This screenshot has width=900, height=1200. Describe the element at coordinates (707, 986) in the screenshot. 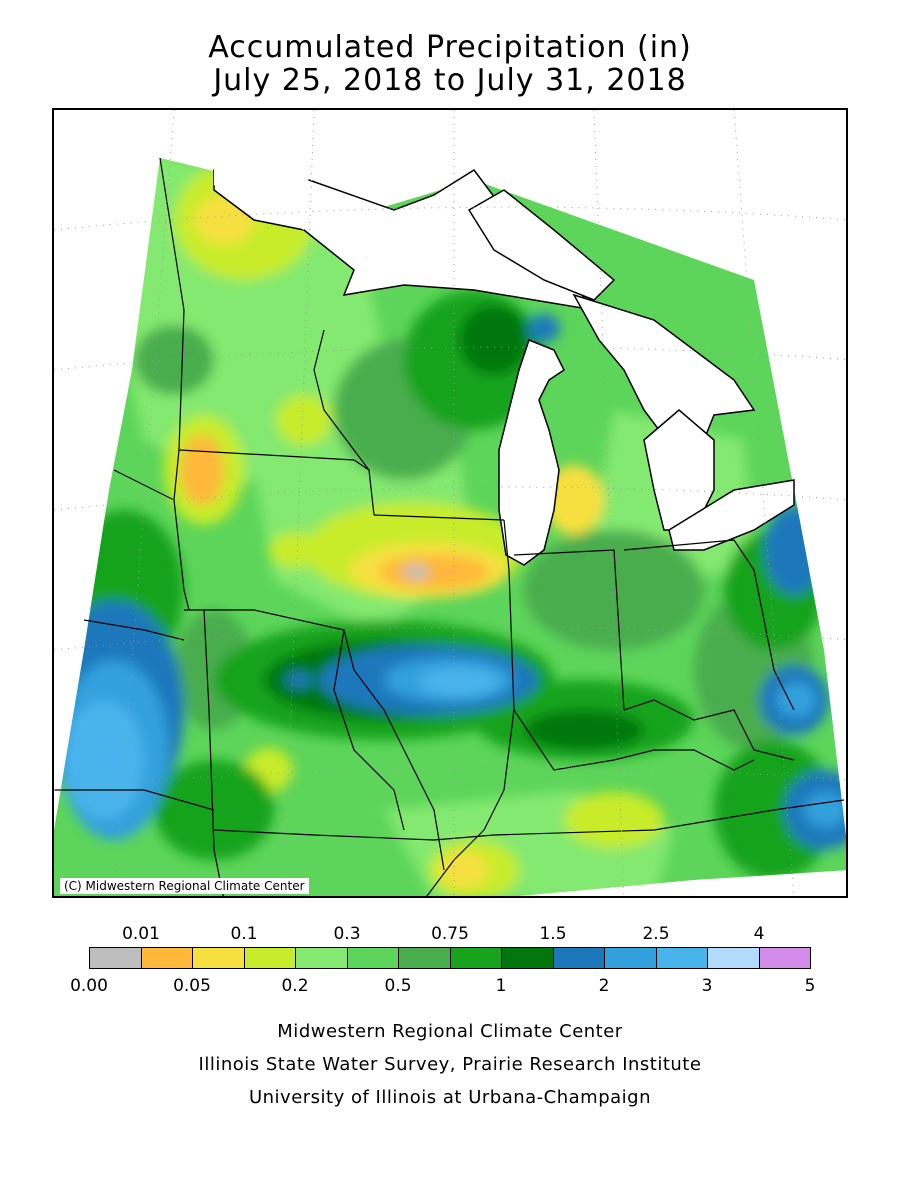

I see `legend-bottom-label: 3` at that location.